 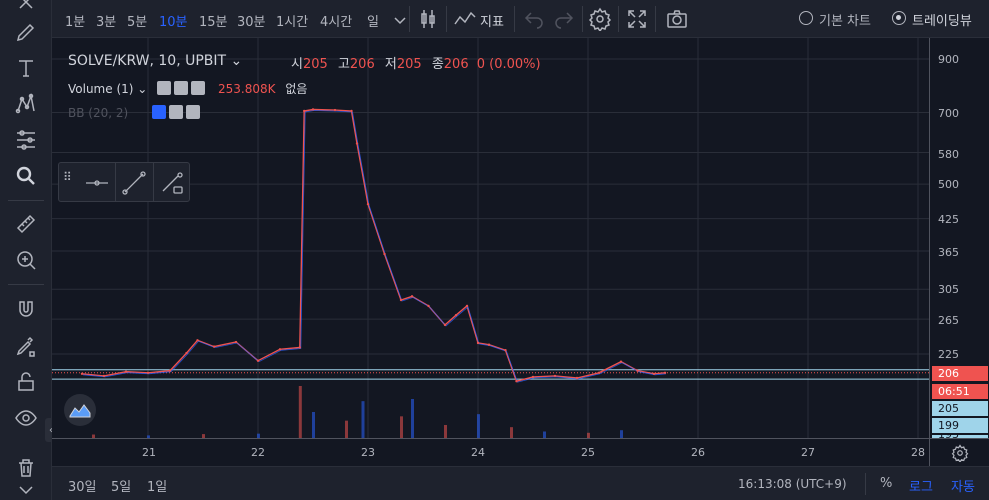 What do you see at coordinates (82, 487) in the screenshot?
I see `range-30d: 30일` at bounding box center [82, 487].